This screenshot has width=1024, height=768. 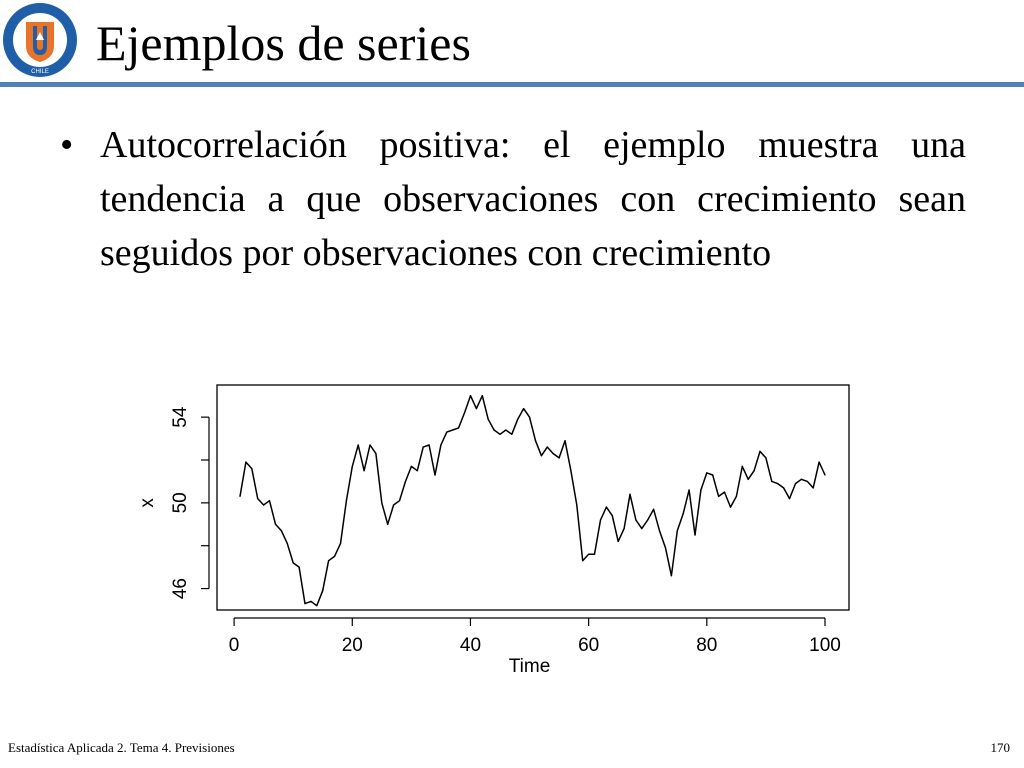 I want to click on logo-text: CHILE, so click(x=40, y=72).